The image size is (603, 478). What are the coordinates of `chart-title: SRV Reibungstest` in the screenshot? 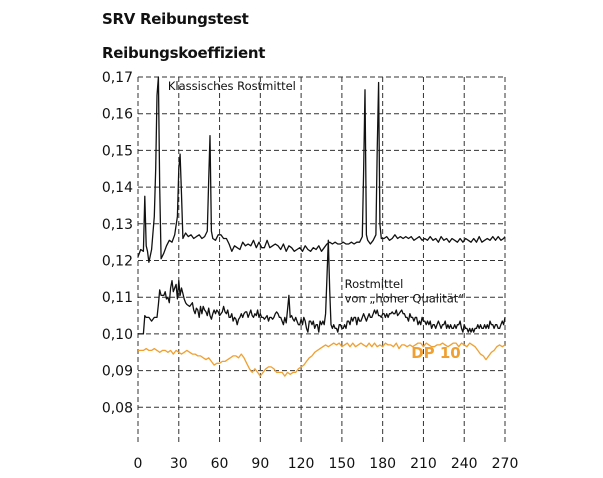 It's located at (175, 19).